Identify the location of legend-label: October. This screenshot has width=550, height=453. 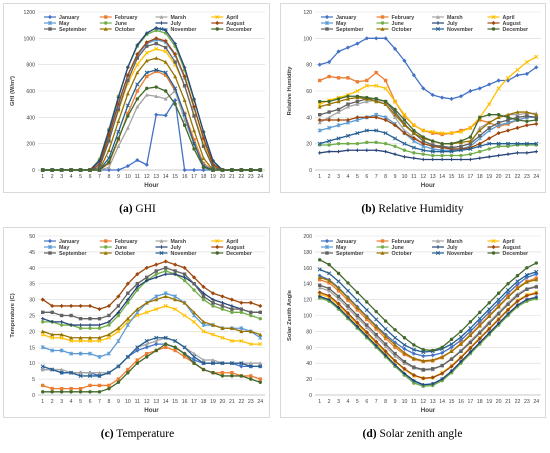
(402, 254).